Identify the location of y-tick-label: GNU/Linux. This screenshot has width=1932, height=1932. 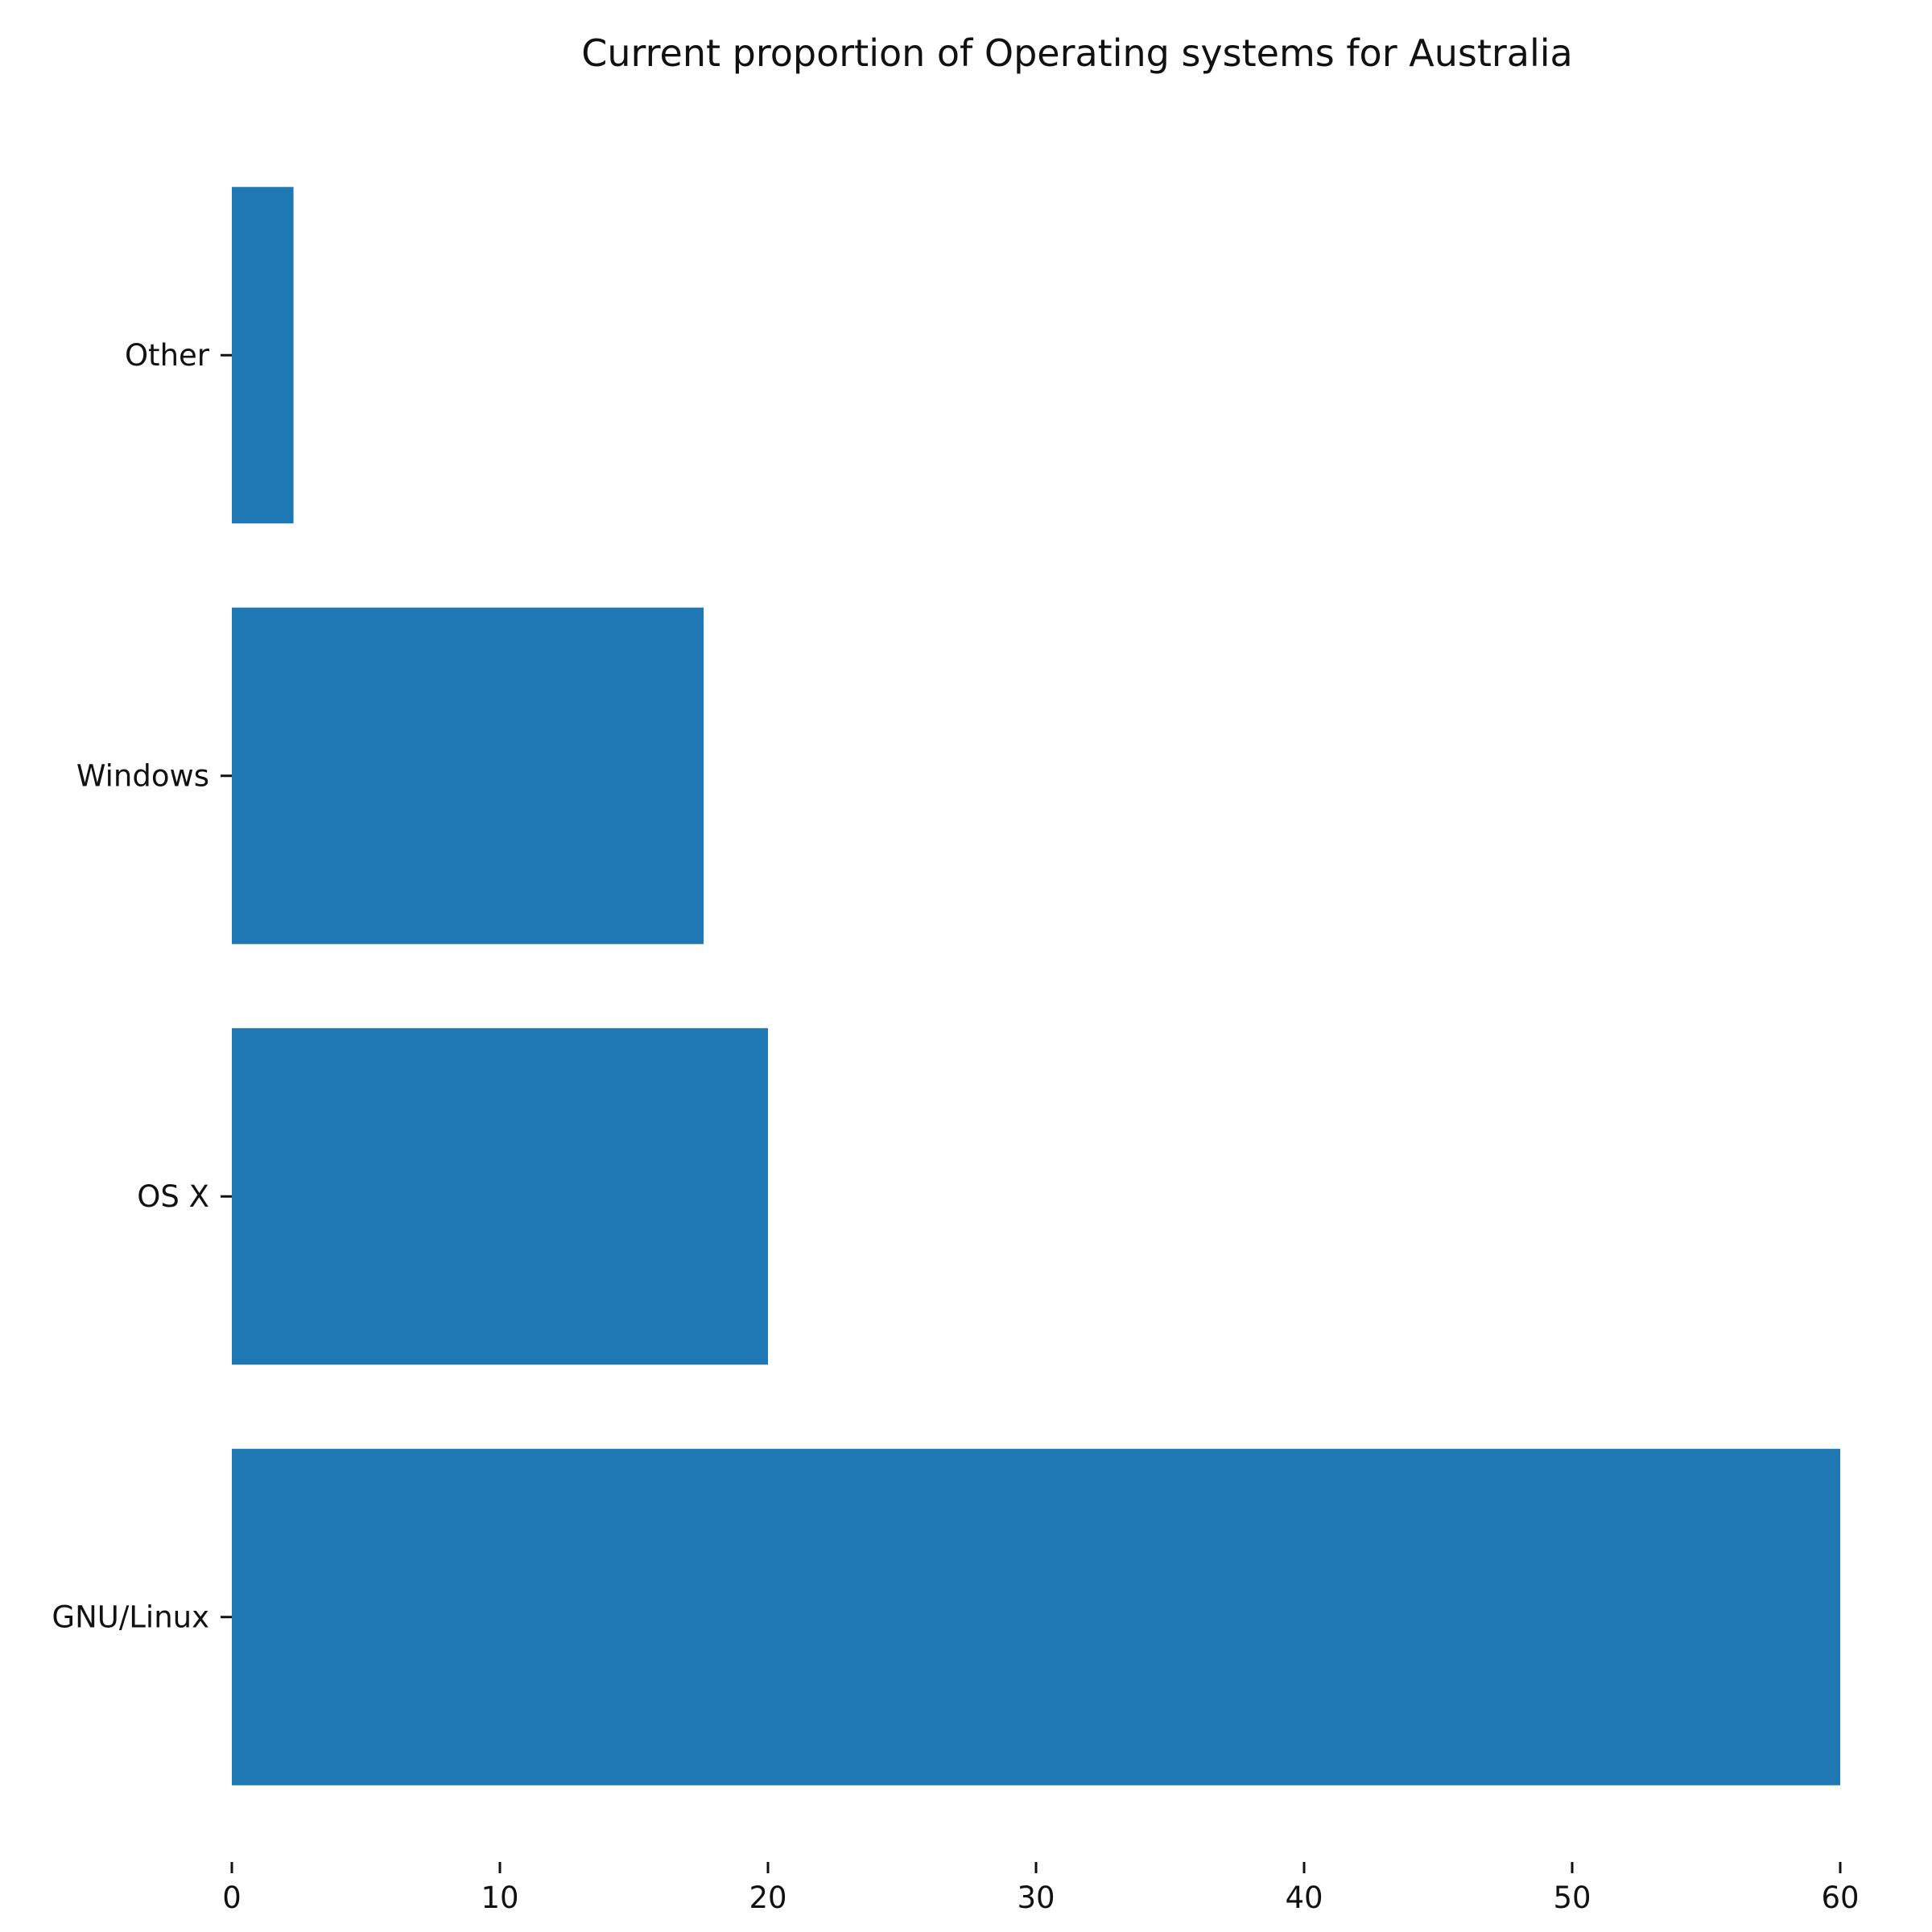
(130, 1617).